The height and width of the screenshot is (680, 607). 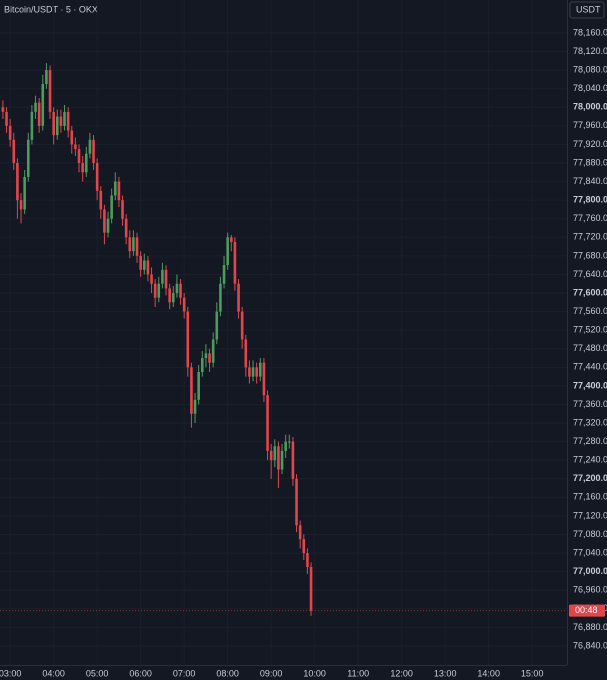 I want to click on y-tick-label: 77,080.0, so click(x=590, y=534).